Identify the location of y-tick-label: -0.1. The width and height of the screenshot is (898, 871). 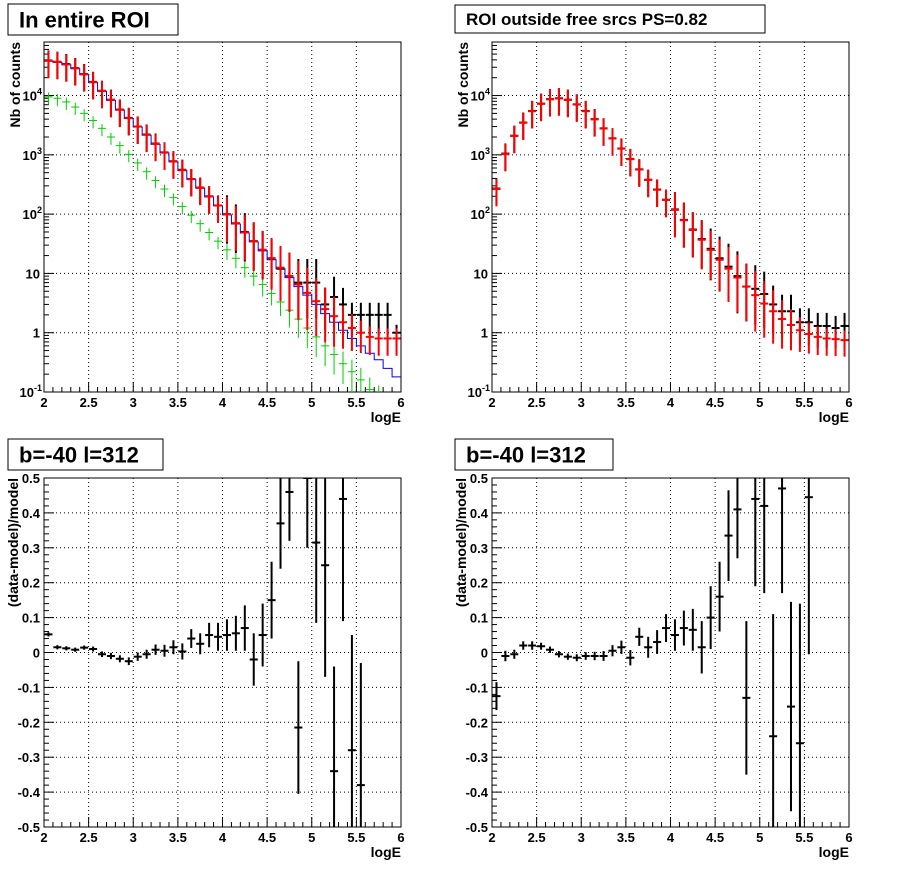
(477, 687).